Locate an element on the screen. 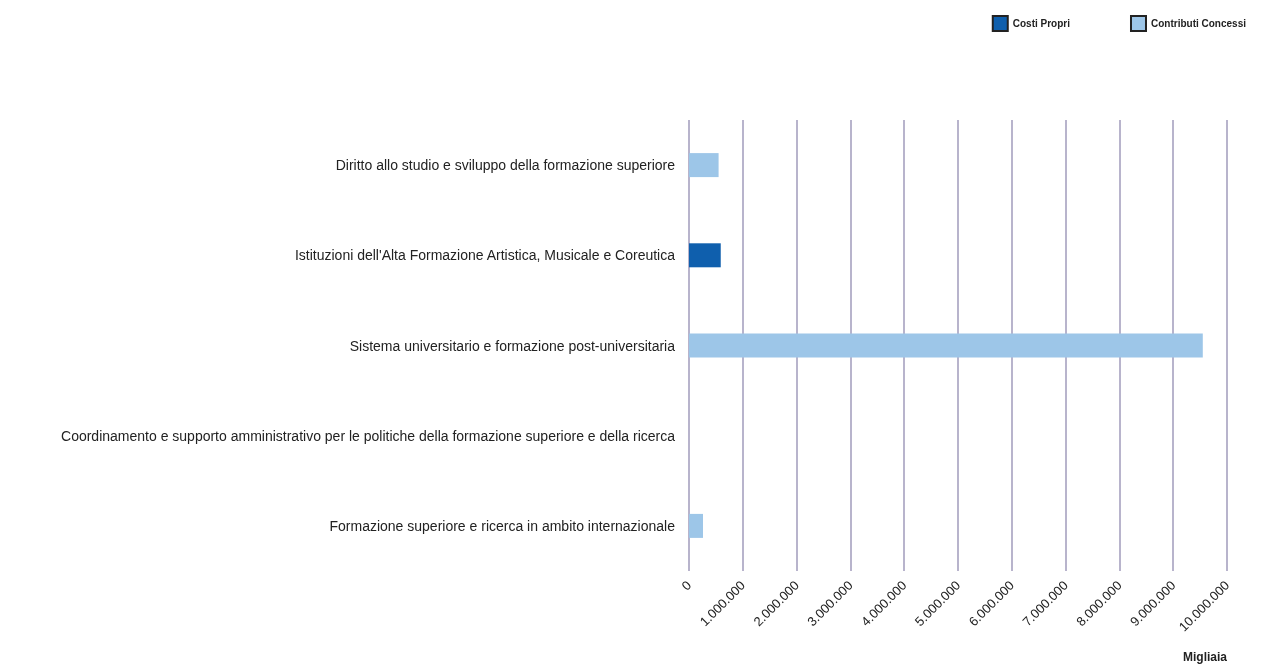 The image size is (1263, 666). legend-label: Costi Propri is located at coordinates (1041, 23).